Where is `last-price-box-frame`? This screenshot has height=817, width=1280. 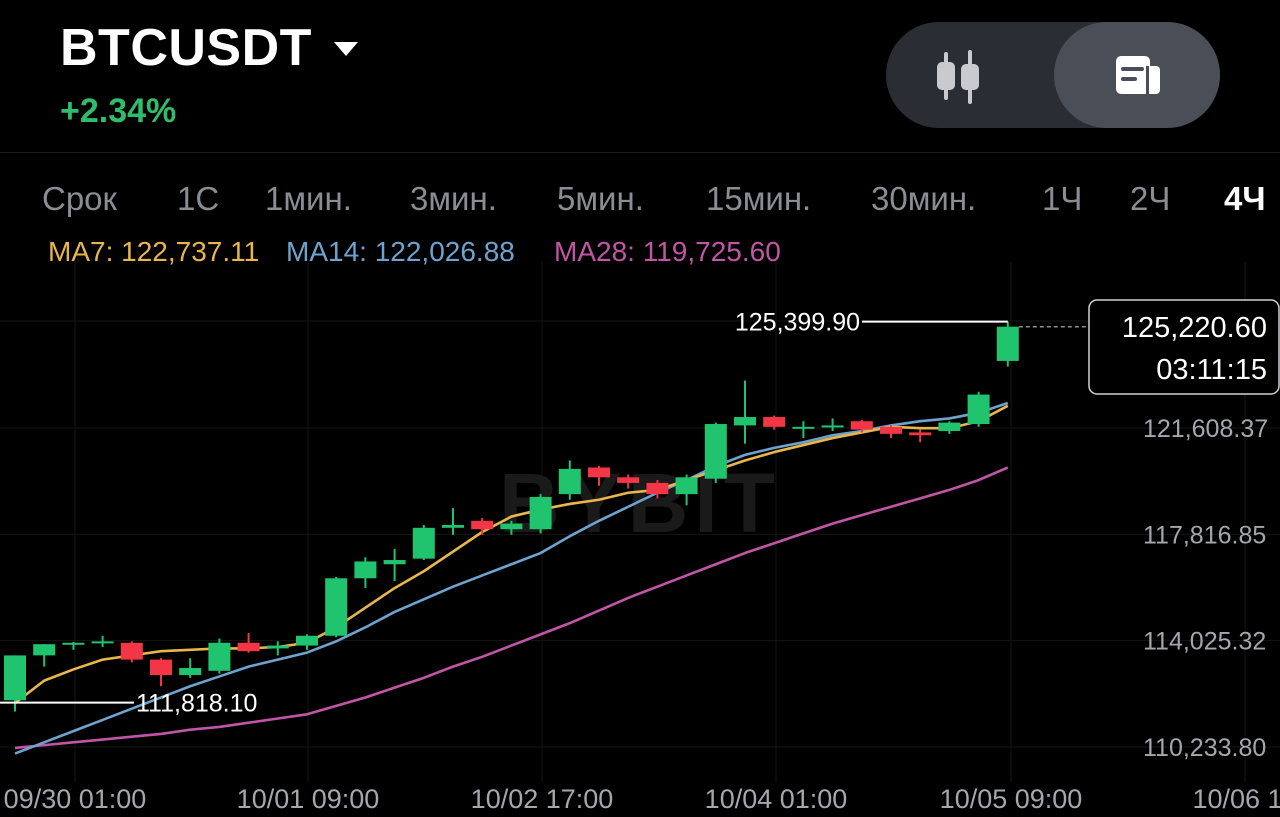
last-price-box-frame is located at coordinates (1184, 347).